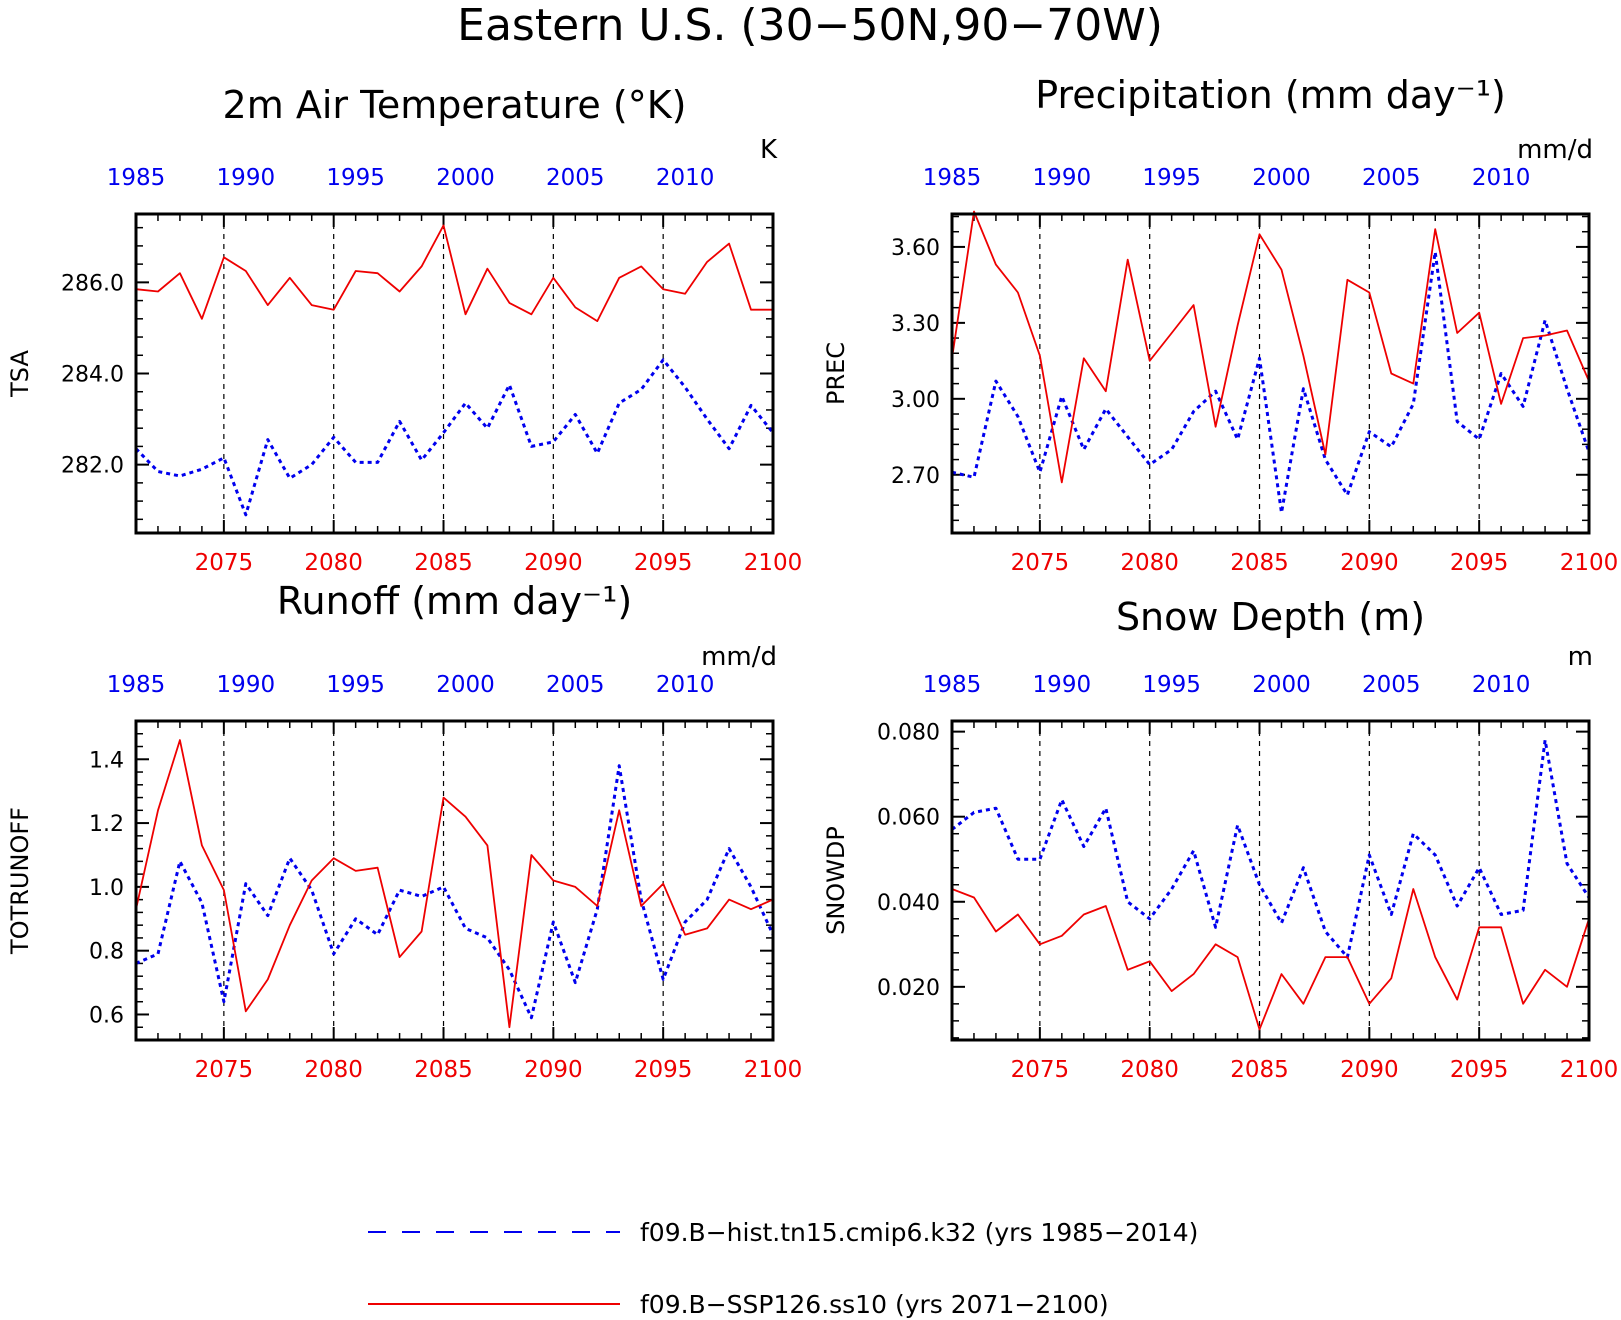 This screenshot has width=1621, height=1320. I want to click on y-tick-label: 282.0, so click(92, 466).